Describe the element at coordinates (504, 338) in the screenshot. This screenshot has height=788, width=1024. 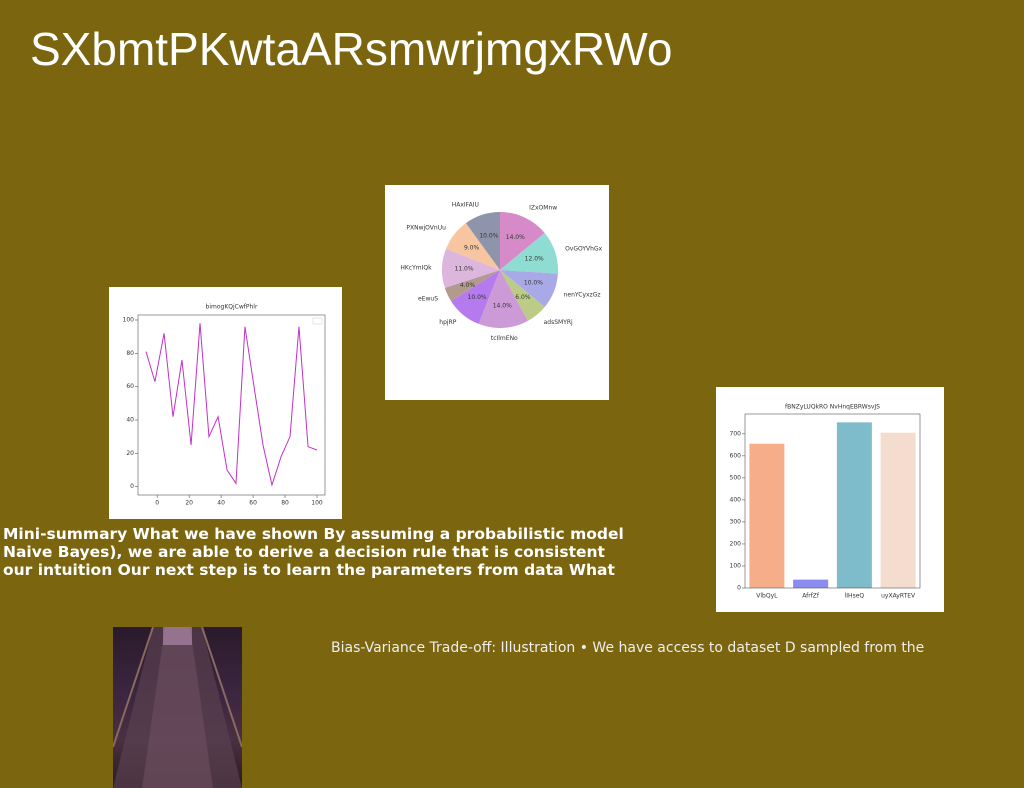
I see `slice-label: tcIlmENo` at that location.